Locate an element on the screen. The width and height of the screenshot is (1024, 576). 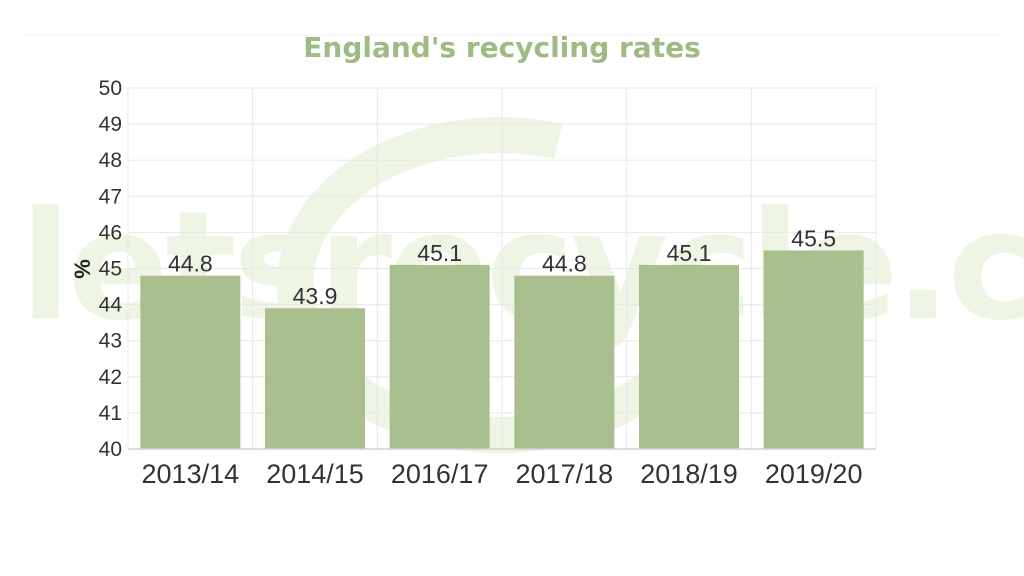
y-tick-label: 42 is located at coordinates (110, 377).